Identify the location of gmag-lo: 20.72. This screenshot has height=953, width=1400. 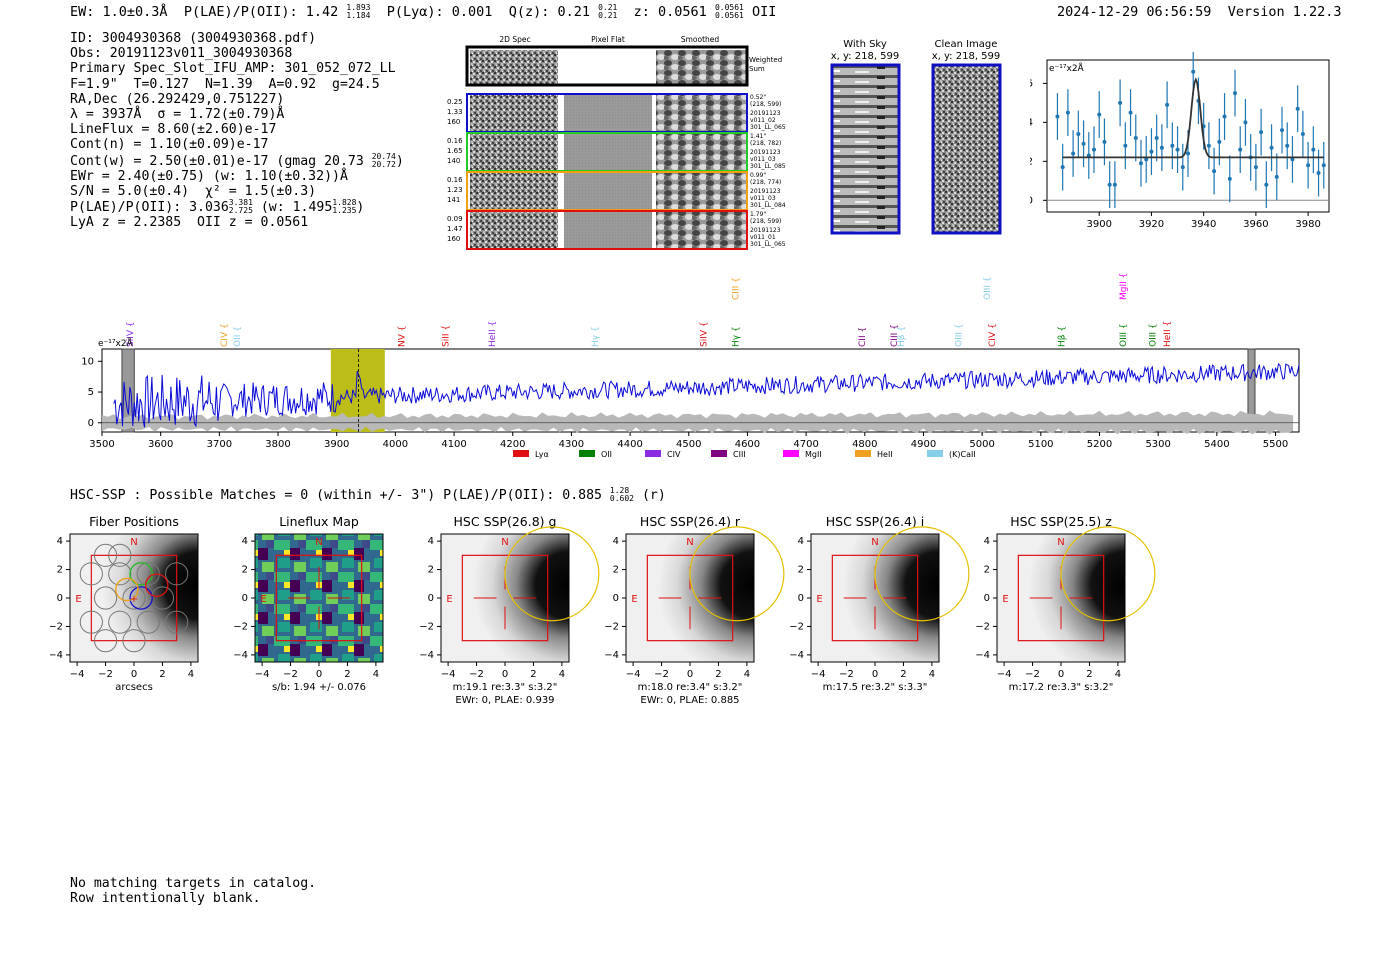
(383, 164).